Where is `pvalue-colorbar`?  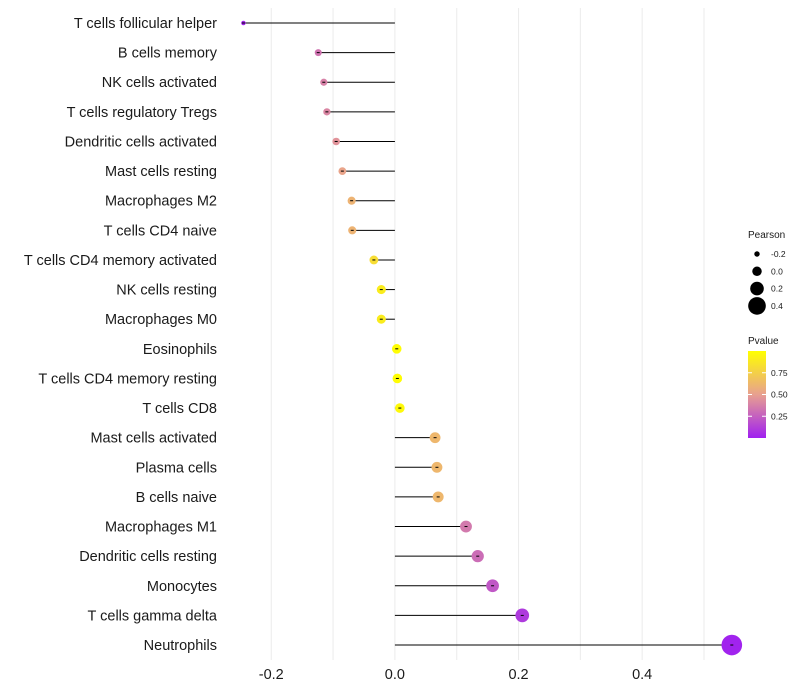 pvalue-colorbar is located at coordinates (757, 394).